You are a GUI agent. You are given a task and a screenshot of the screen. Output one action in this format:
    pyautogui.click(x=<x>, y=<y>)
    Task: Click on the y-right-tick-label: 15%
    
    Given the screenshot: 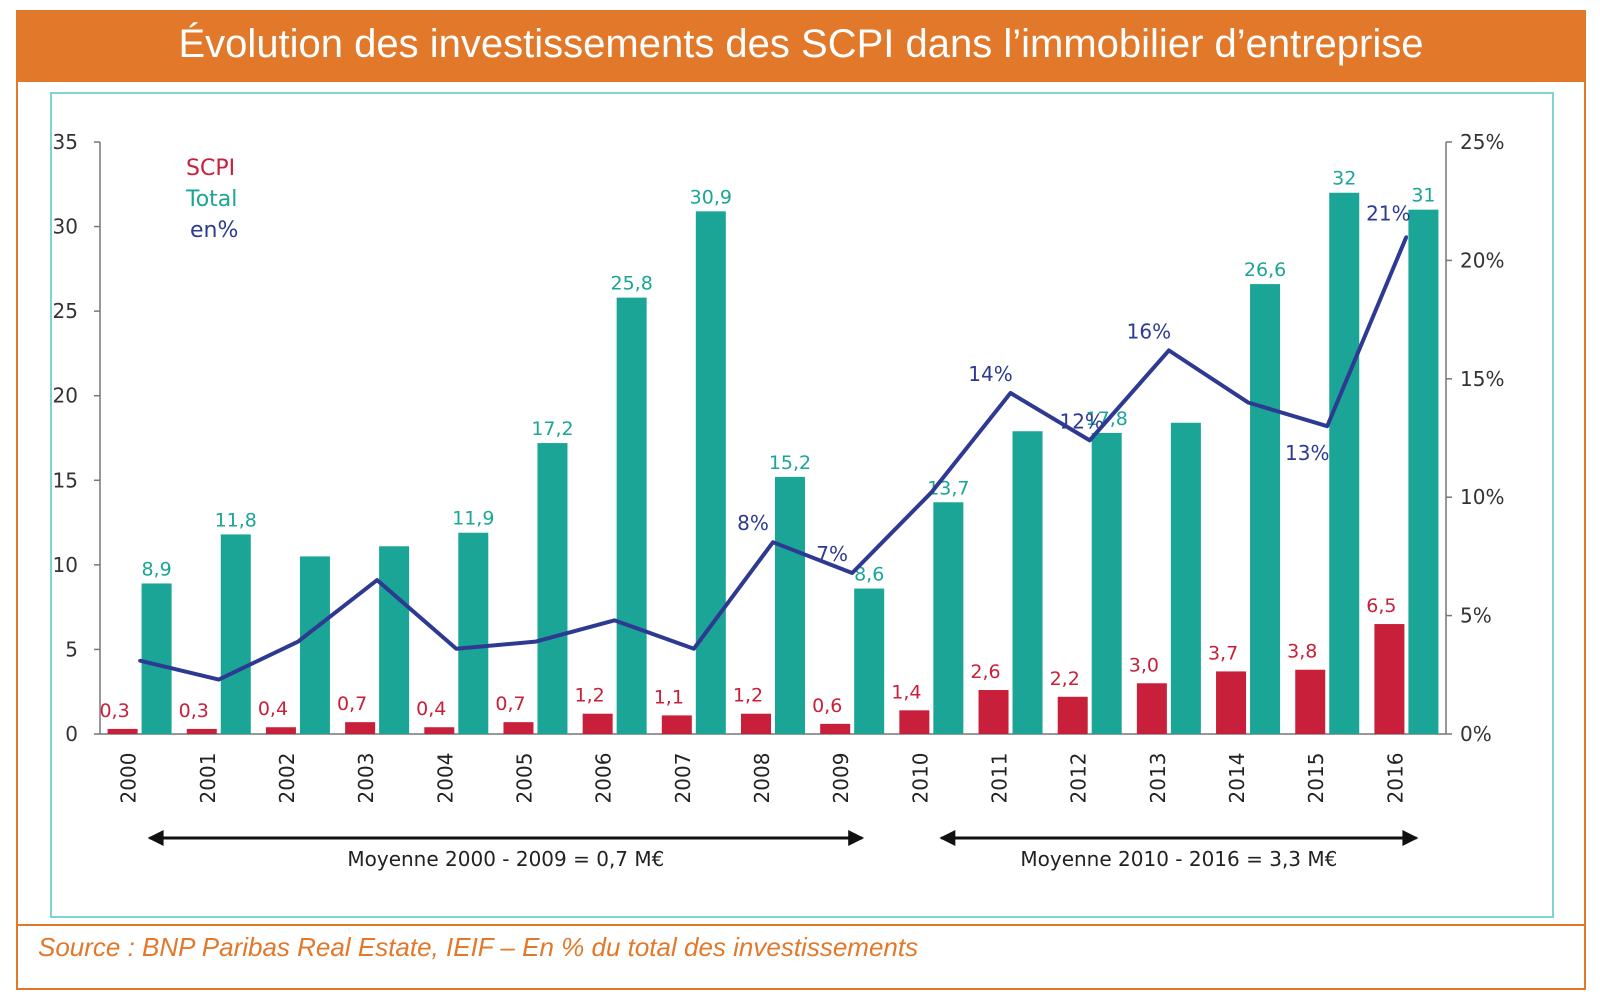 What is the action you would take?
    pyautogui.click(x=1482, y=379)
    